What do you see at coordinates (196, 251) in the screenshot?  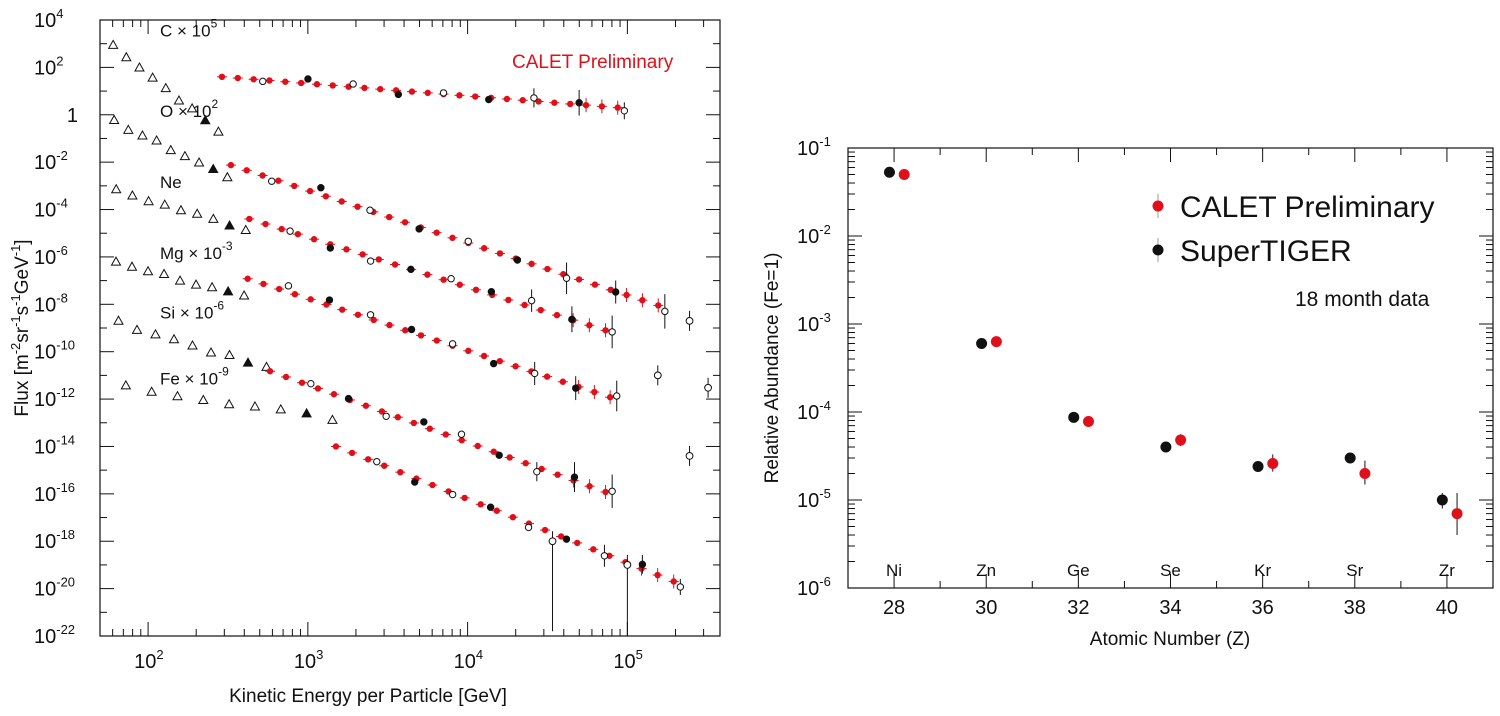 I see `element-label-mg: Mg × 10-3` at bounding box center [196, 251].